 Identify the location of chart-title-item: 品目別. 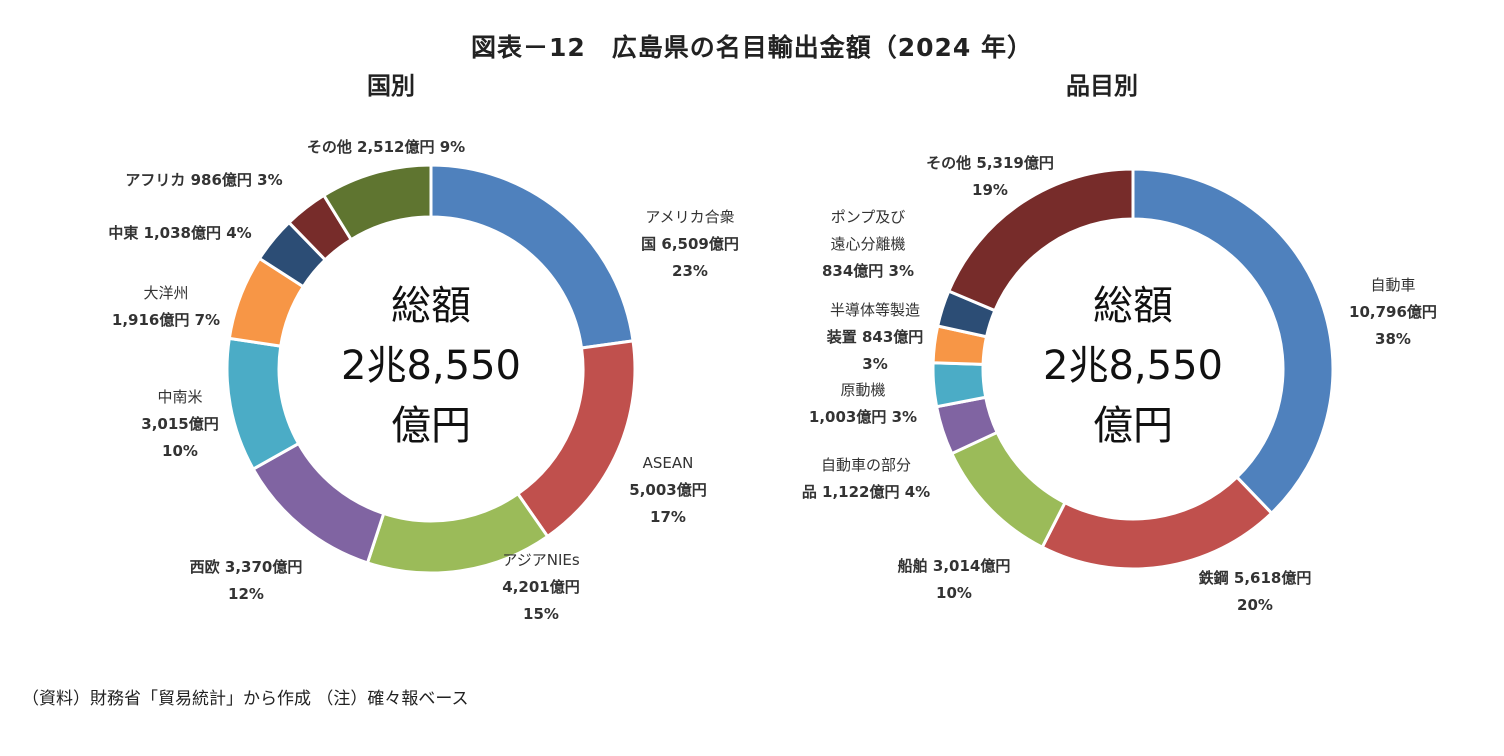
(1102, 86).